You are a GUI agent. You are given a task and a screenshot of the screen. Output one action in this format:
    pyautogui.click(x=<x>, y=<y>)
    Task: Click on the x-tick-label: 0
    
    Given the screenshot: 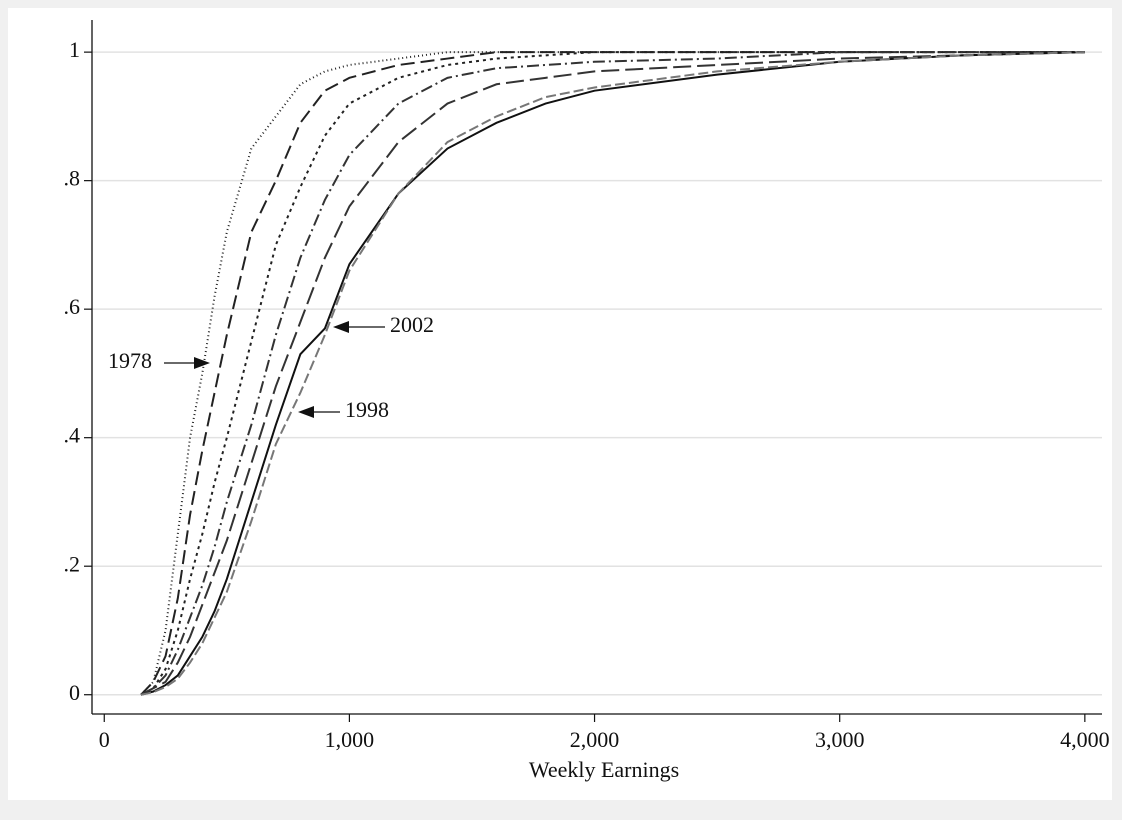 What is the action you would take?
    pyautogui.click(x=104, y=739)
    